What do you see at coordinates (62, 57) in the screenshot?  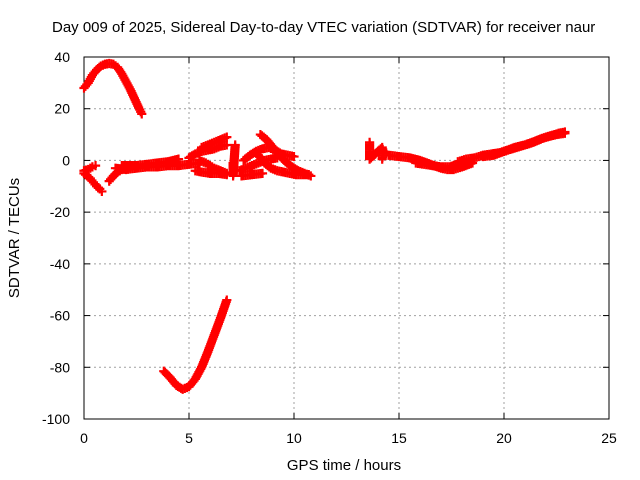 I see `y-tick-label: 40` at bounding box center [62, 57].